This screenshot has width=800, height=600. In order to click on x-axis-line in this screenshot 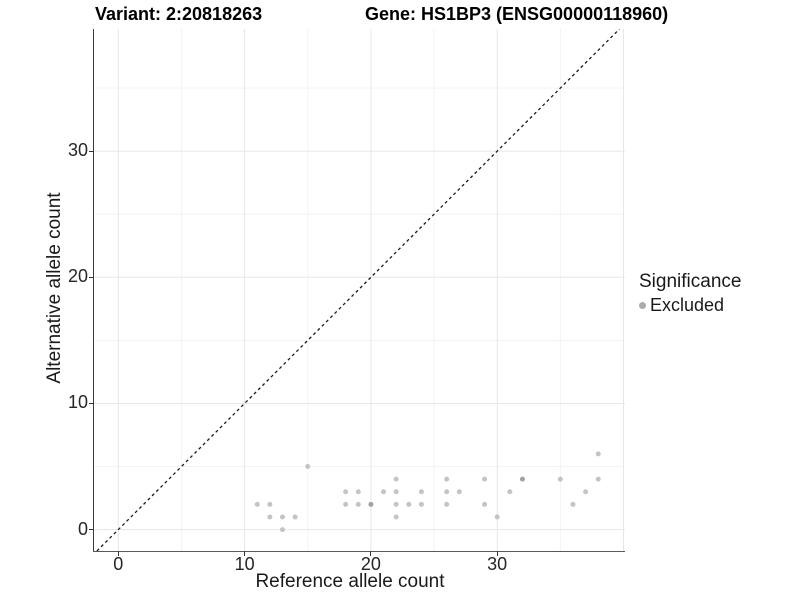, I will do `click(358, 551)`.